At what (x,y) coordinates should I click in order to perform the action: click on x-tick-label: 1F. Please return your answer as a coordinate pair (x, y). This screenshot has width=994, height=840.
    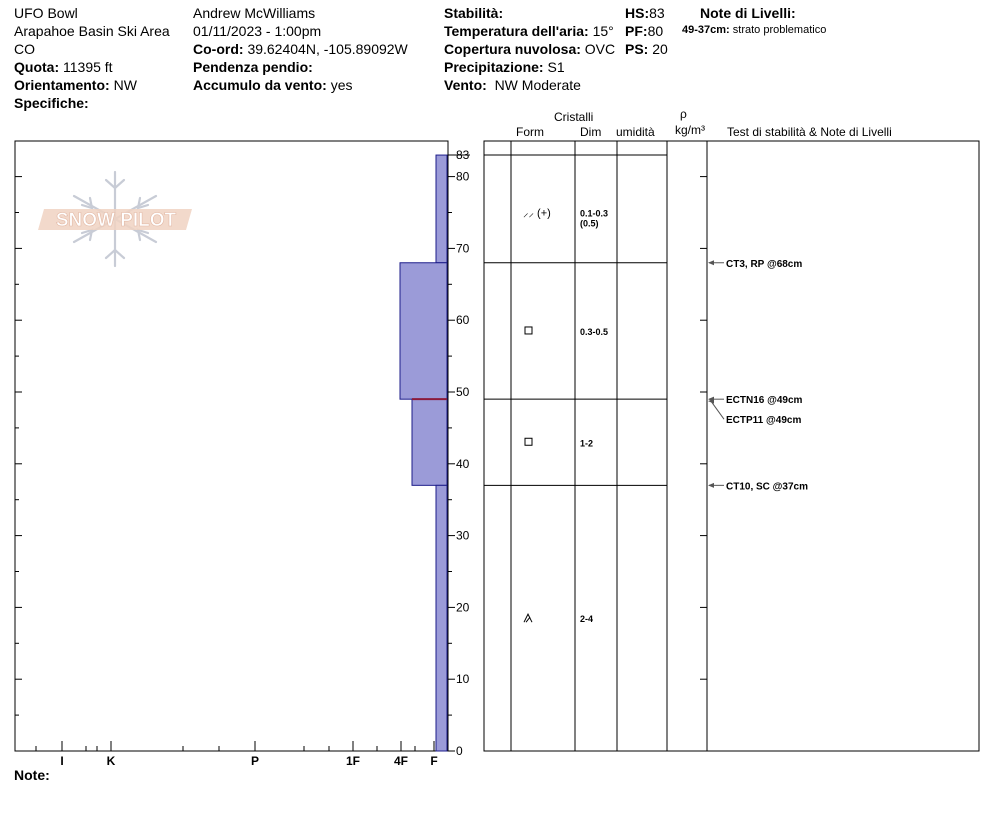
    Looking at the image, I should click on (353, 761).